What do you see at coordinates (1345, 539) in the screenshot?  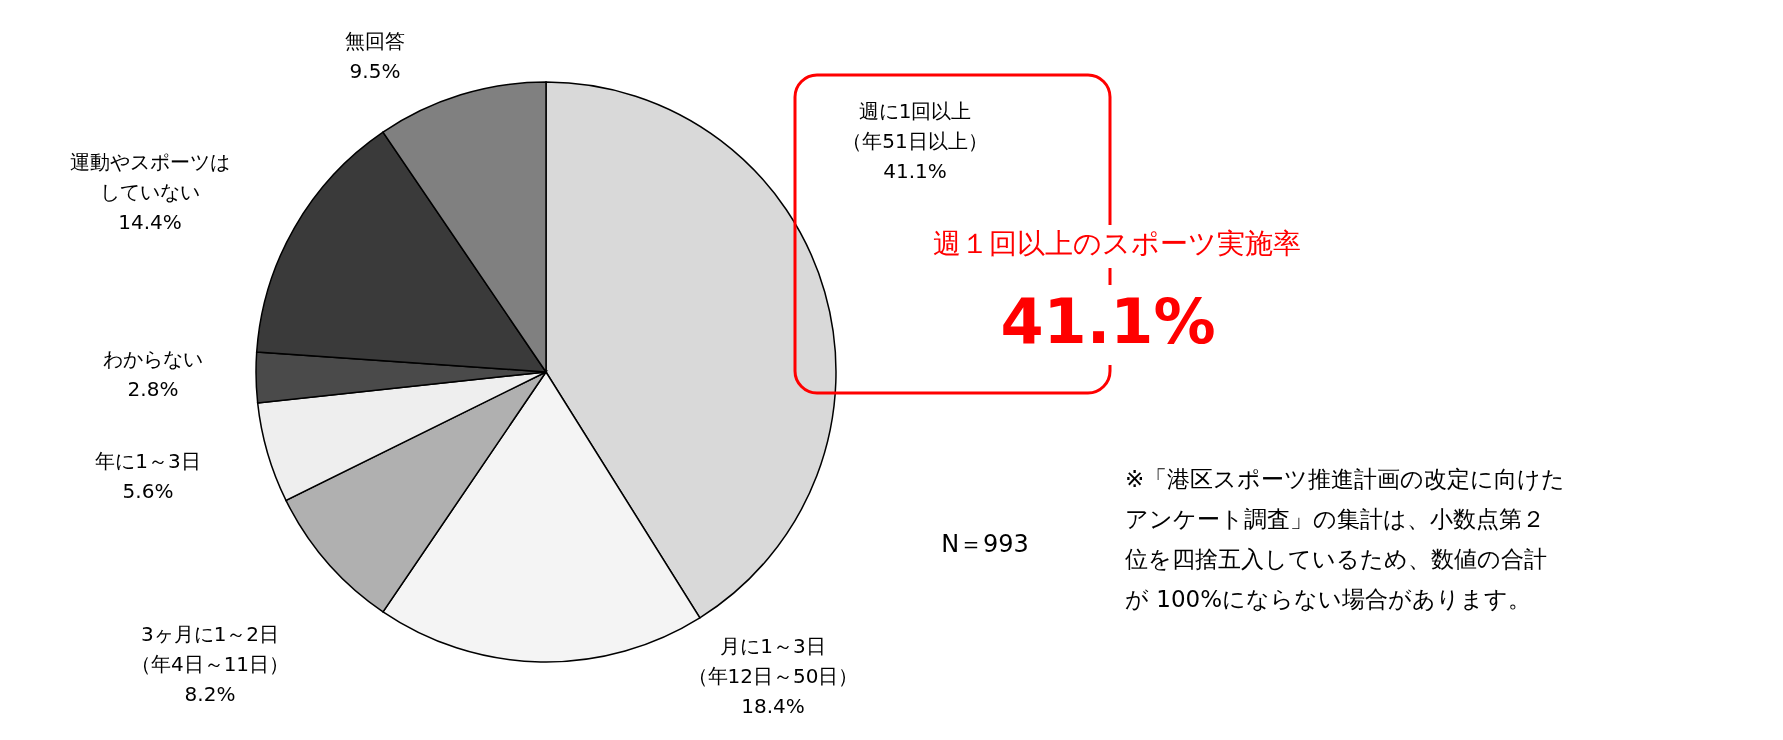 I see `text: ※「港区スポーツ推進計画の改定に向けたアンケート調査」の集計は、小数点第２位を四捨五入しているため、数値の合計が 100%にならない場合があります。` at bounding box center [1345, 539].